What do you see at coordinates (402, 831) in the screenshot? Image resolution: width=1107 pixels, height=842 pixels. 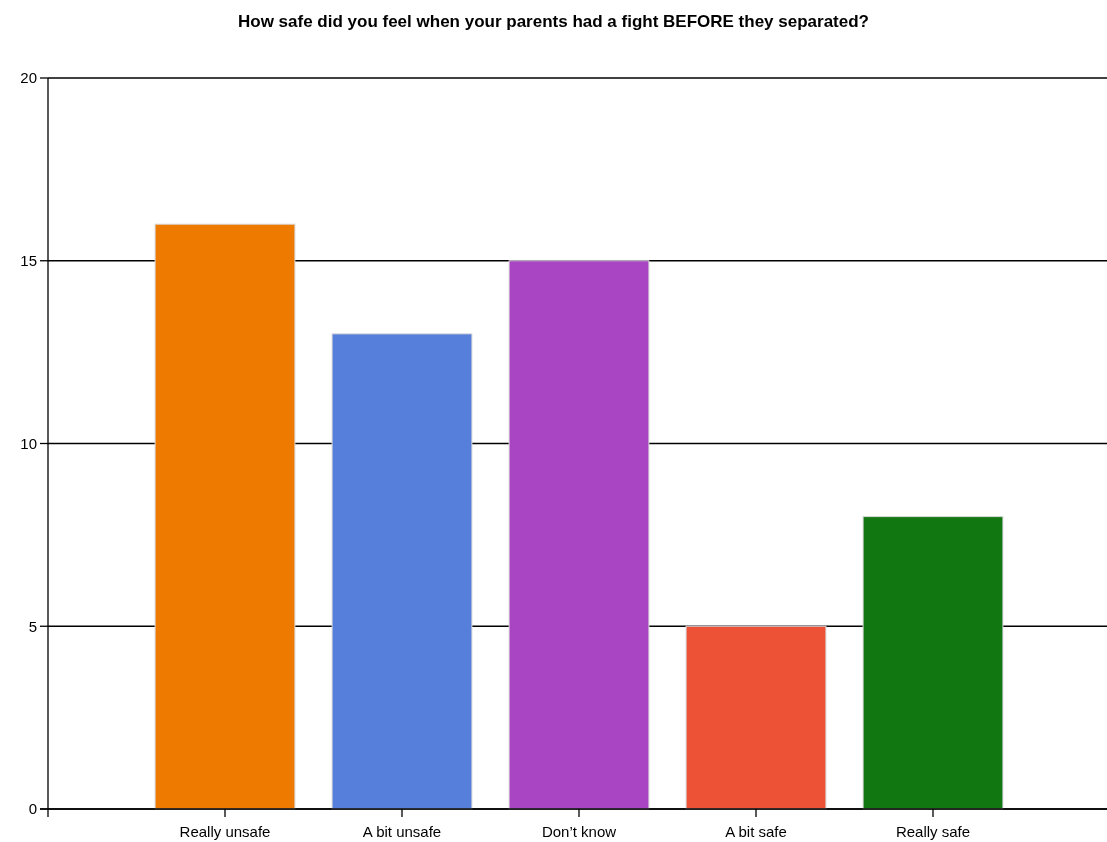 I see `x-tick-label: A bit unsafe` at bounding box center [402, 831].